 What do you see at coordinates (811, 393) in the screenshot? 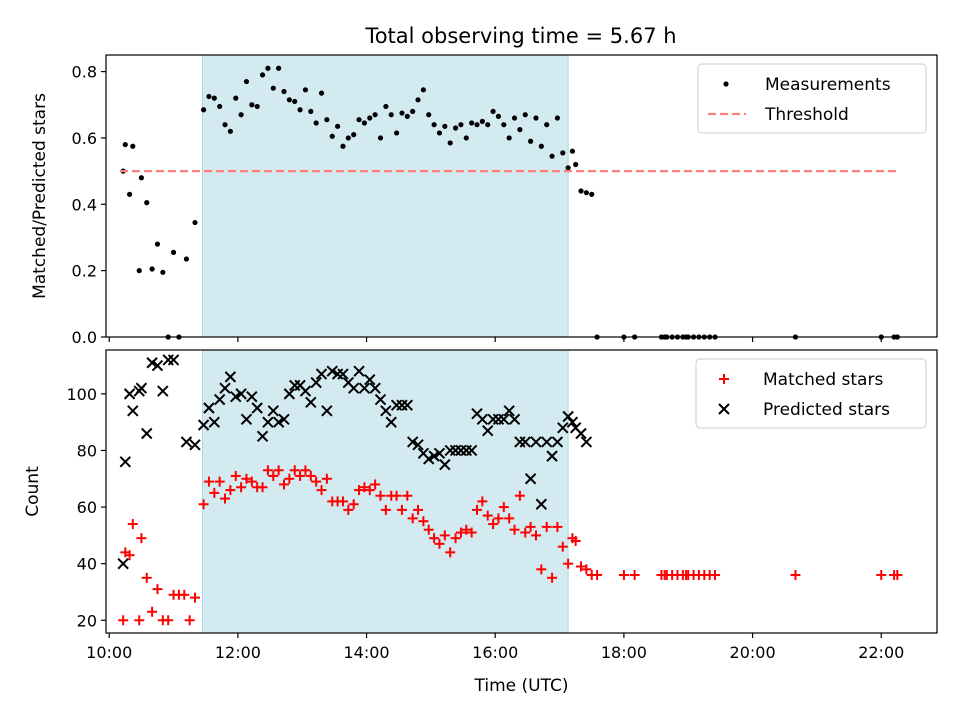
I see `legend-box` at bounding box center [811, 393].